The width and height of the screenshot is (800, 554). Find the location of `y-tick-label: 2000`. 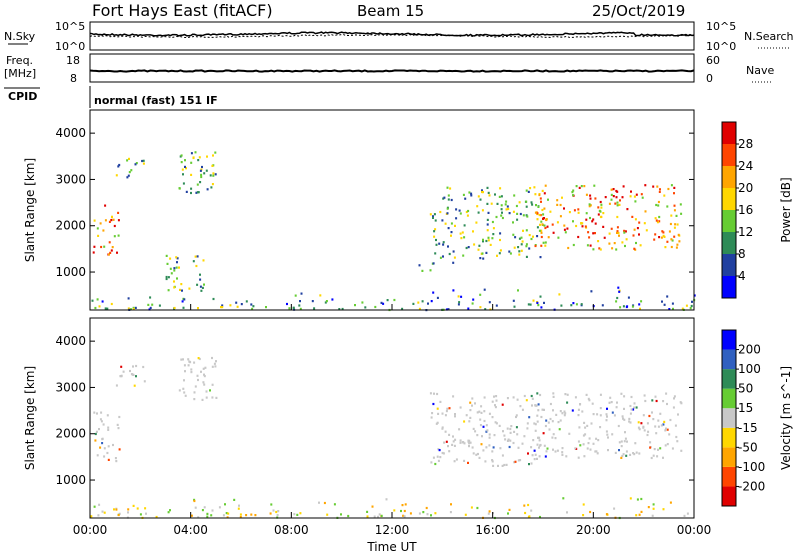

y-tick-label: 2000 is located at coordinates (70, 434).